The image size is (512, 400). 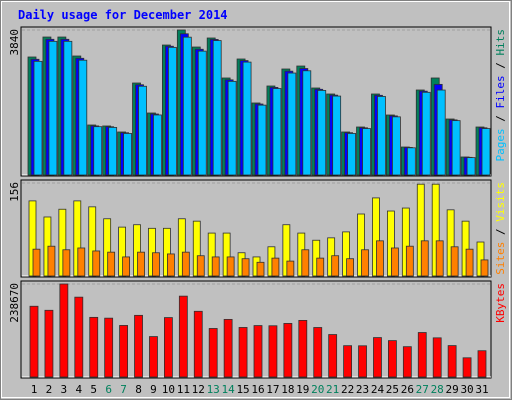 I want to click on x-tick-label: 10, so click(x=168, y=389).